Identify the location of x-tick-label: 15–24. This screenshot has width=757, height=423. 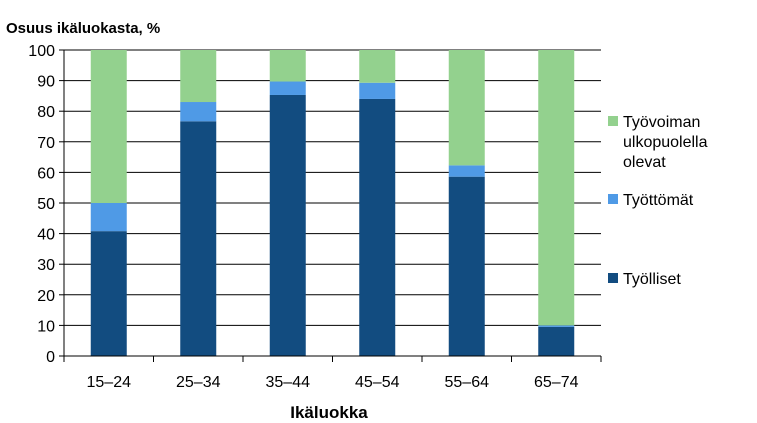
(109, 382).